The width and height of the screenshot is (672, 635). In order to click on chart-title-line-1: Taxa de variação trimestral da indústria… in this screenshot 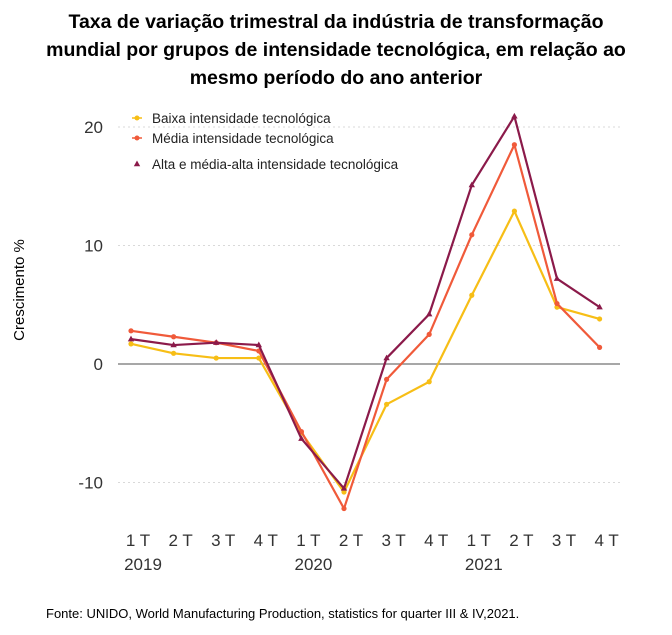, I will do `click(336, 22)`.